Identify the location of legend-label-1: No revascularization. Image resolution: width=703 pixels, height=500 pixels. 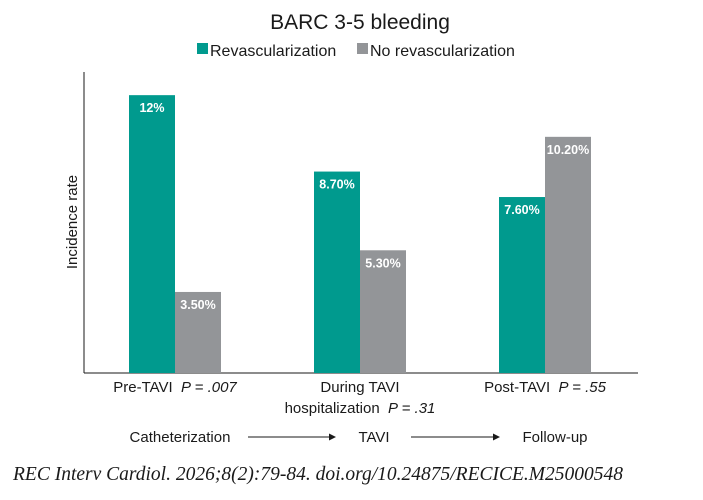
(442, 51).